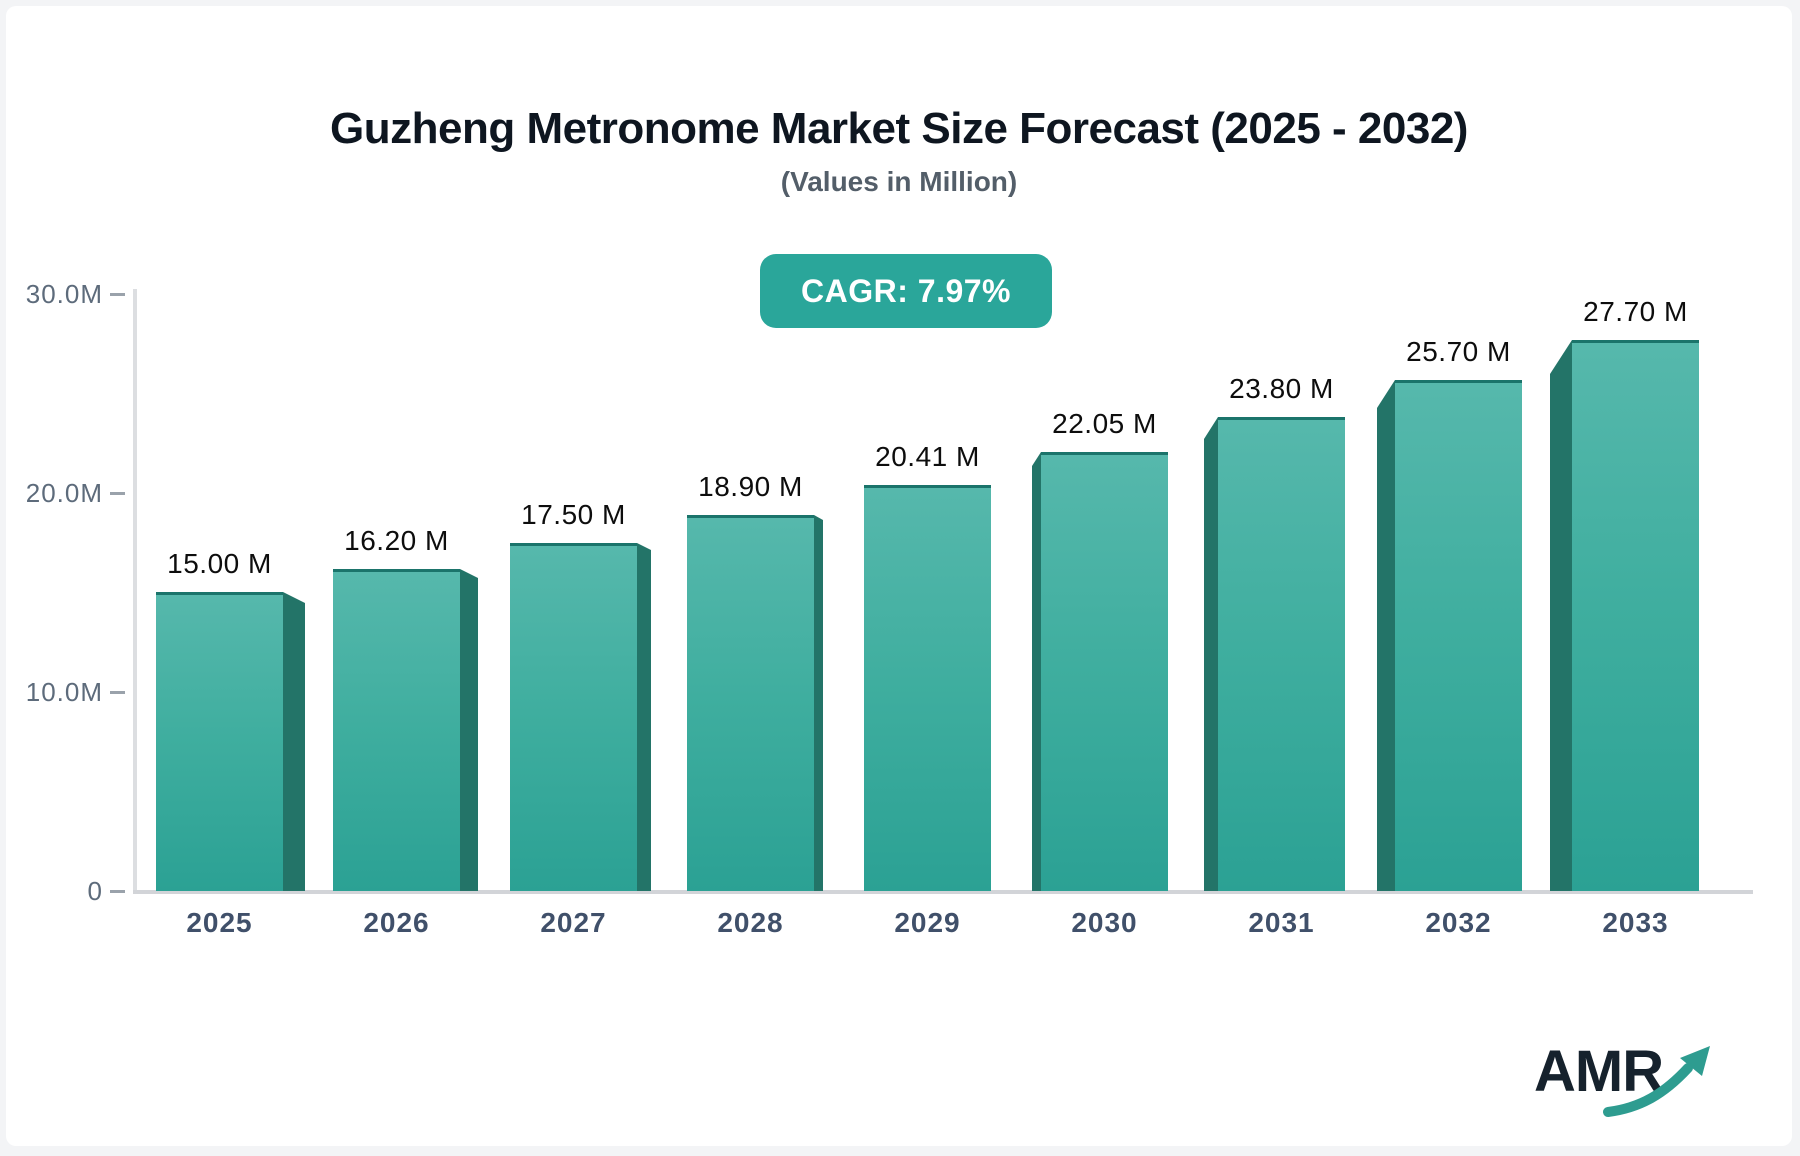 The width and height of the screenshot is (1800, 1156). What do you see at coordinates (95, 891) in the screenshot?
I see `y-tick-label: 0` at bounding box center [95, 891].